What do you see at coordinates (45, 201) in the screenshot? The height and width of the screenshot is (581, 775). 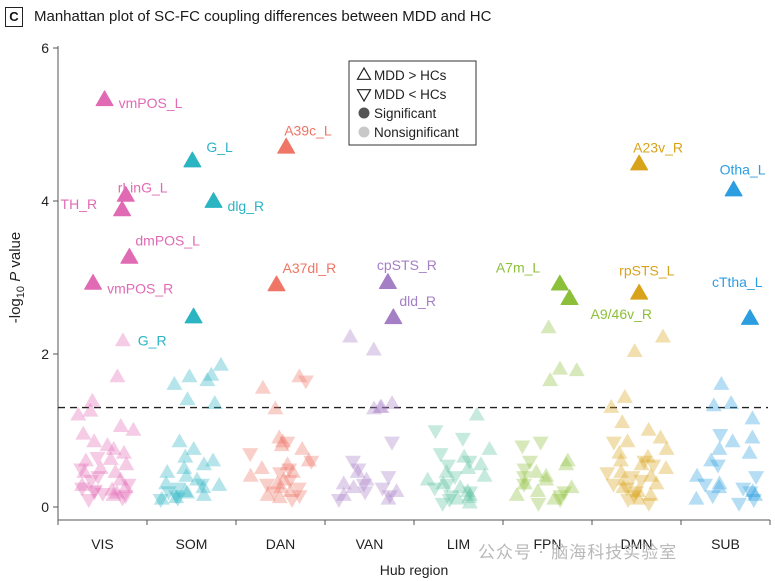 I see `y-tick-label: 4` at bounding box center [45, 201].